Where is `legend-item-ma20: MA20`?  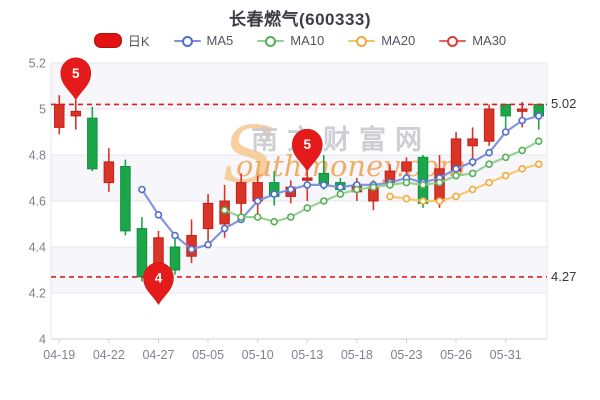
legend-item-ma20: MA20 is located at coordinates (381, 40).